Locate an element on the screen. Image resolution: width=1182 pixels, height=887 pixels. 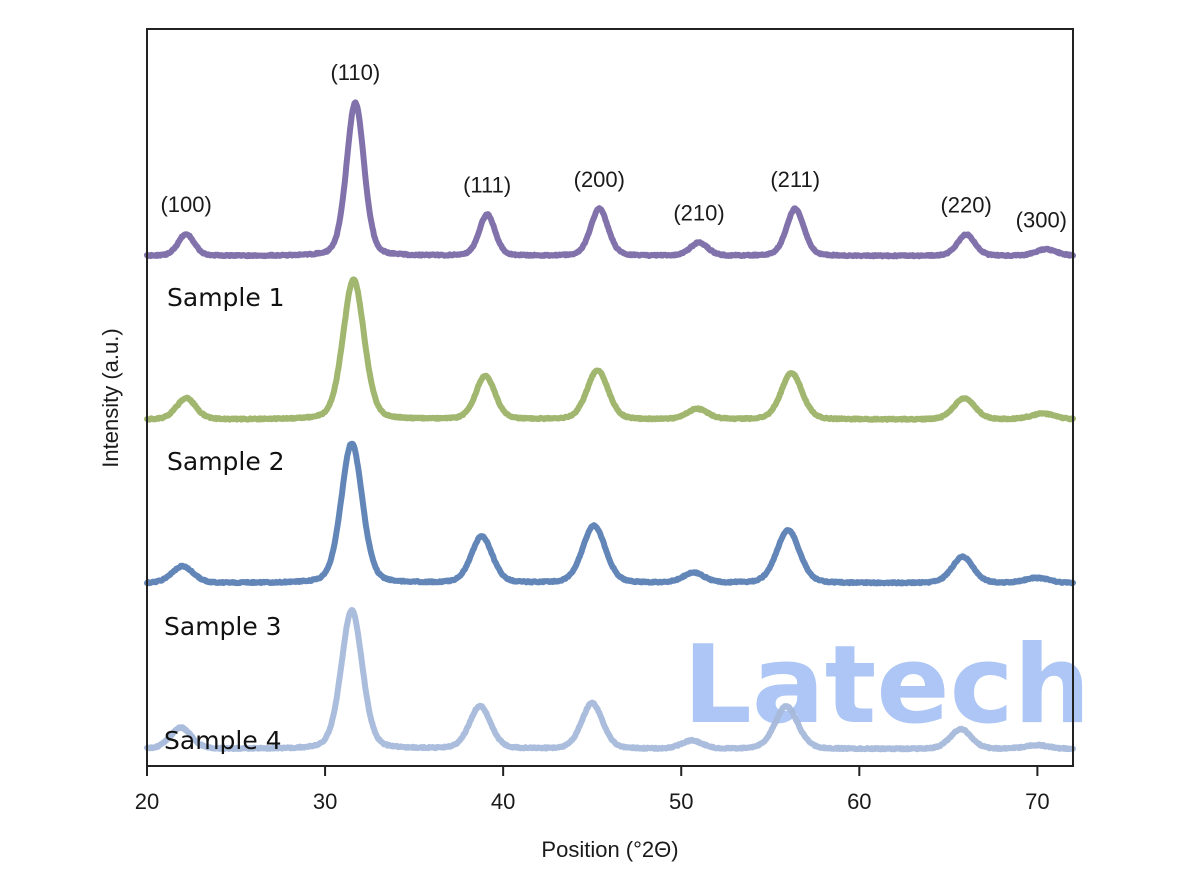
peak-label: (220) is located at coordinates (965, 205).